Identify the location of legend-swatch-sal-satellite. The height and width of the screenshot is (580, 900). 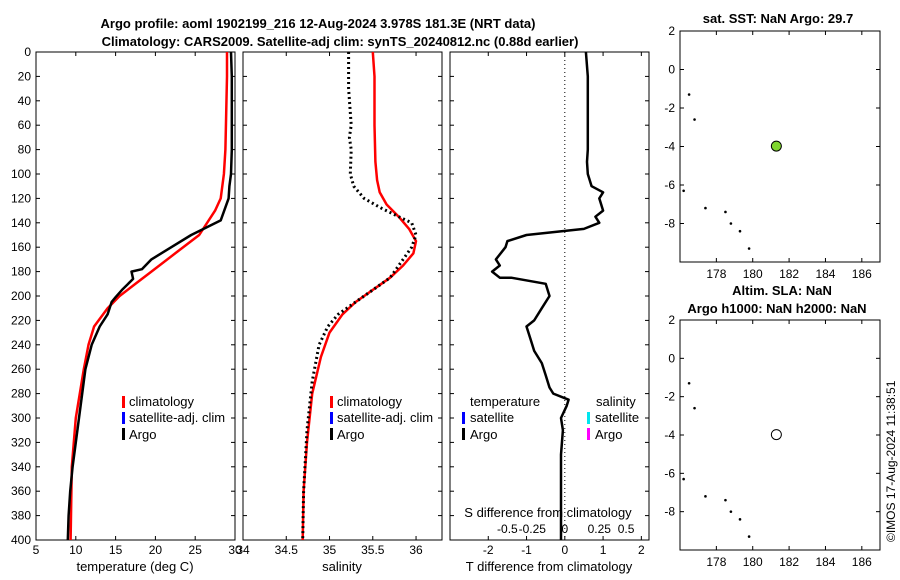
(588, 418).